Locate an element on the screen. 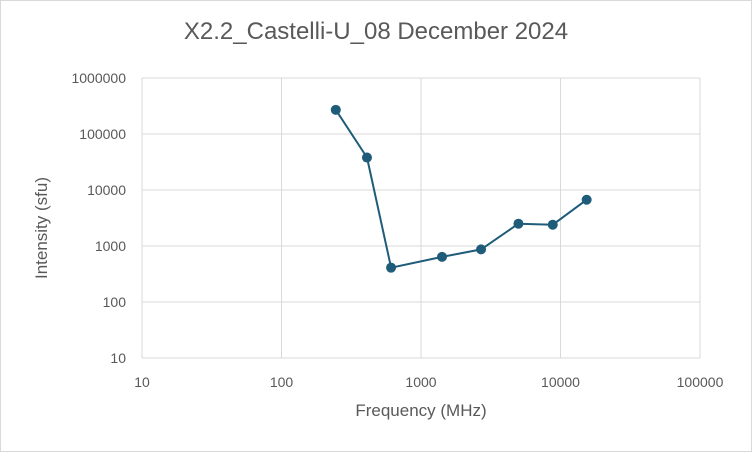 The width and height of the screenshot is (752, 452). y-tick-label: 10 is located at coordinates (118, 358).